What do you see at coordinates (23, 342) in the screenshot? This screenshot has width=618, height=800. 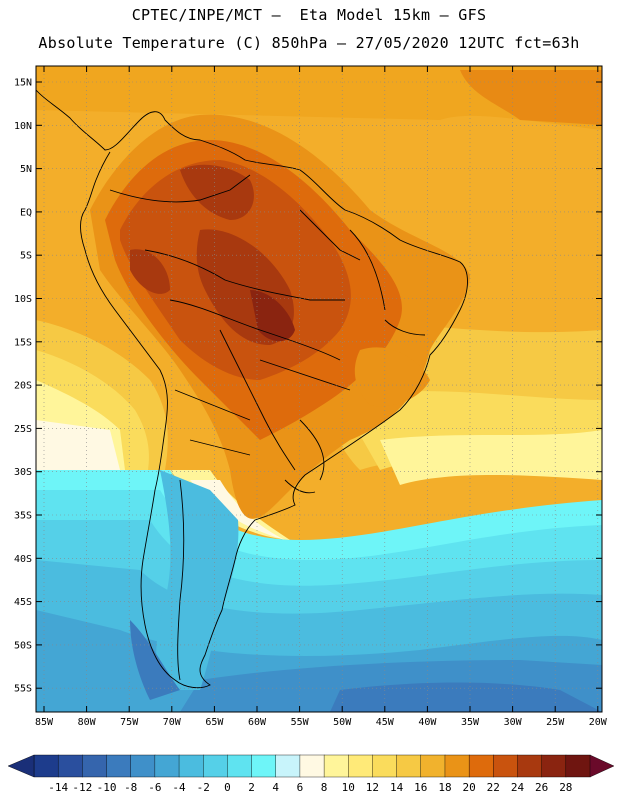 I see `lat-tick-label: 15S` at bounding box center [23, 342].